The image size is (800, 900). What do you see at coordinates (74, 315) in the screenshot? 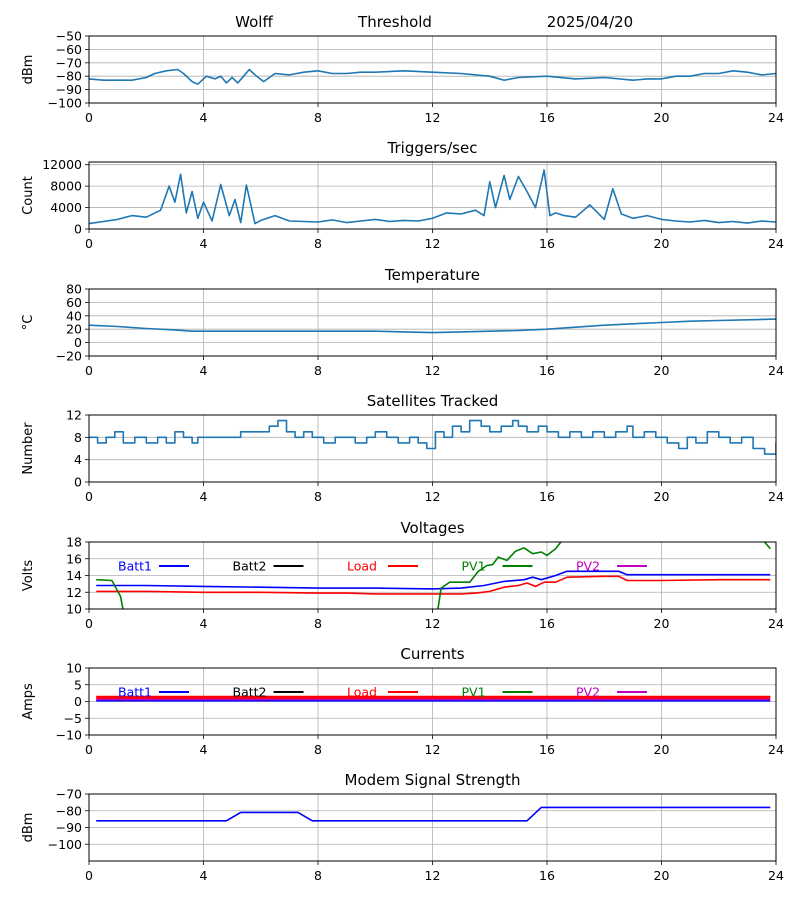
I see `temperature-ytick-label: 40` at bounding box center [74, 315].